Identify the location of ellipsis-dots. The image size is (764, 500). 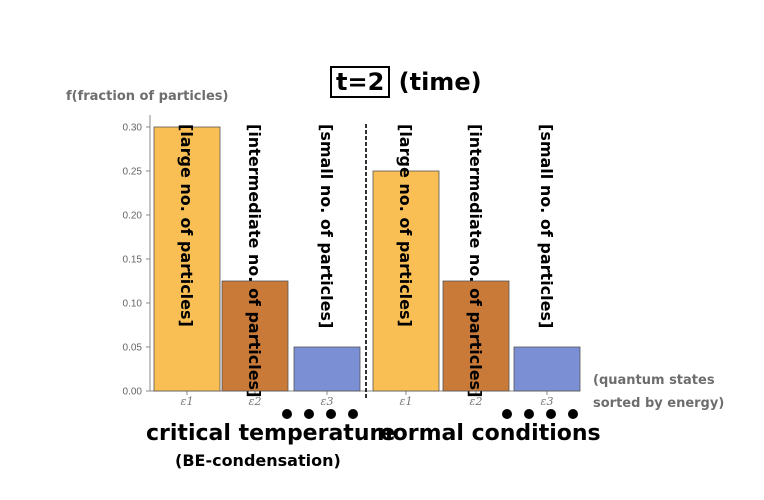
(430, 414).